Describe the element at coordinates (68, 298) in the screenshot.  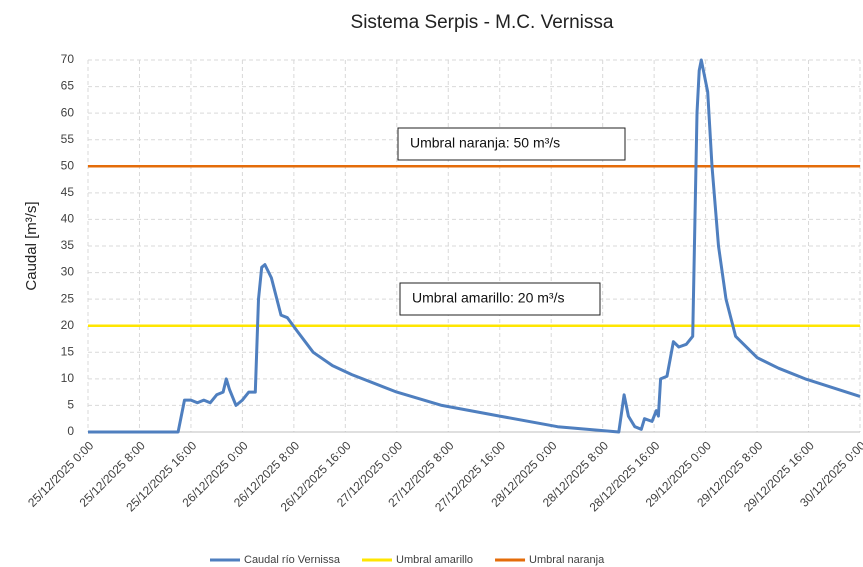
I see `y-tick-label: 25` at that location.